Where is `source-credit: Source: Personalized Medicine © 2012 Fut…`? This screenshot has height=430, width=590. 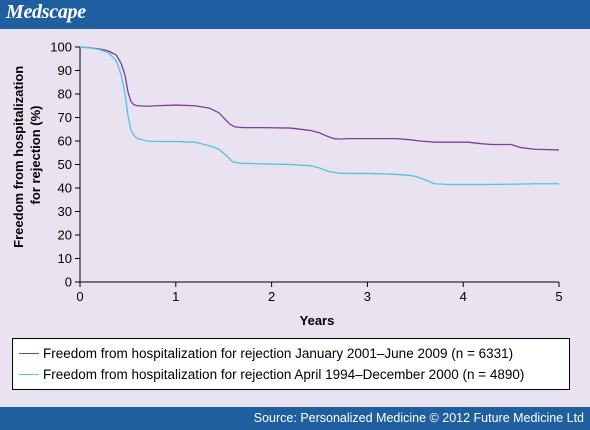
source-credit: Source: Personalized Medicine © 2012 Fut… is located at coordinates (418, 418).